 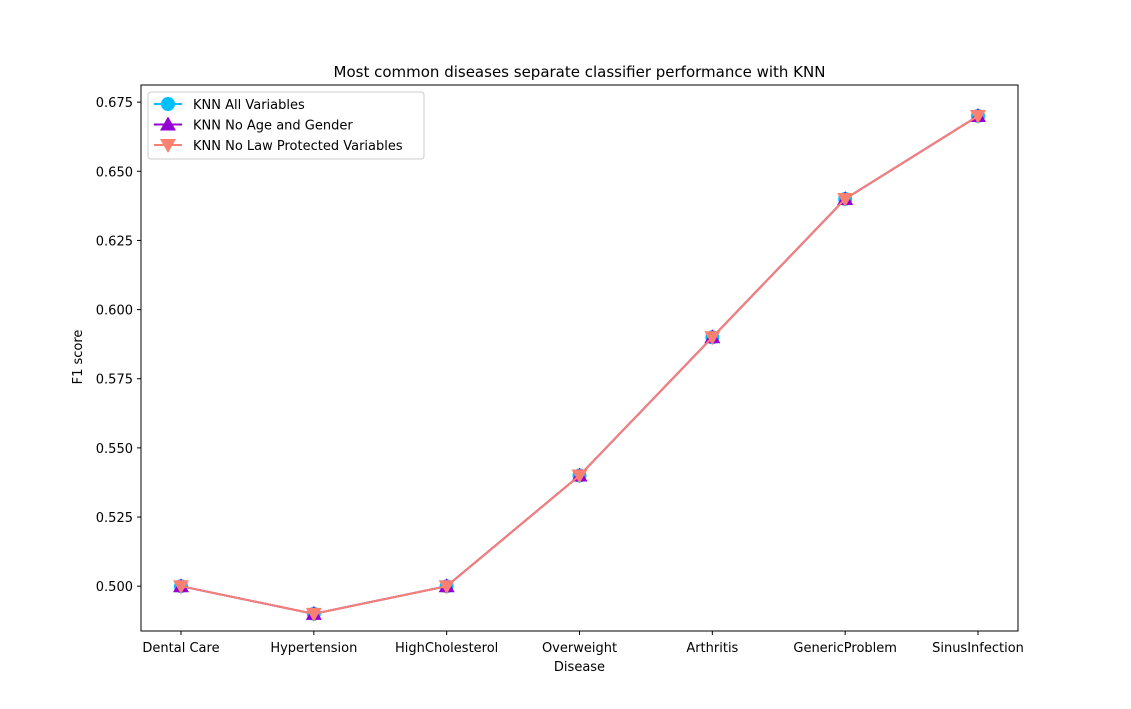 I want to click on legend-label: KNN No Law Protected Variables, so click(x=298, y=146).